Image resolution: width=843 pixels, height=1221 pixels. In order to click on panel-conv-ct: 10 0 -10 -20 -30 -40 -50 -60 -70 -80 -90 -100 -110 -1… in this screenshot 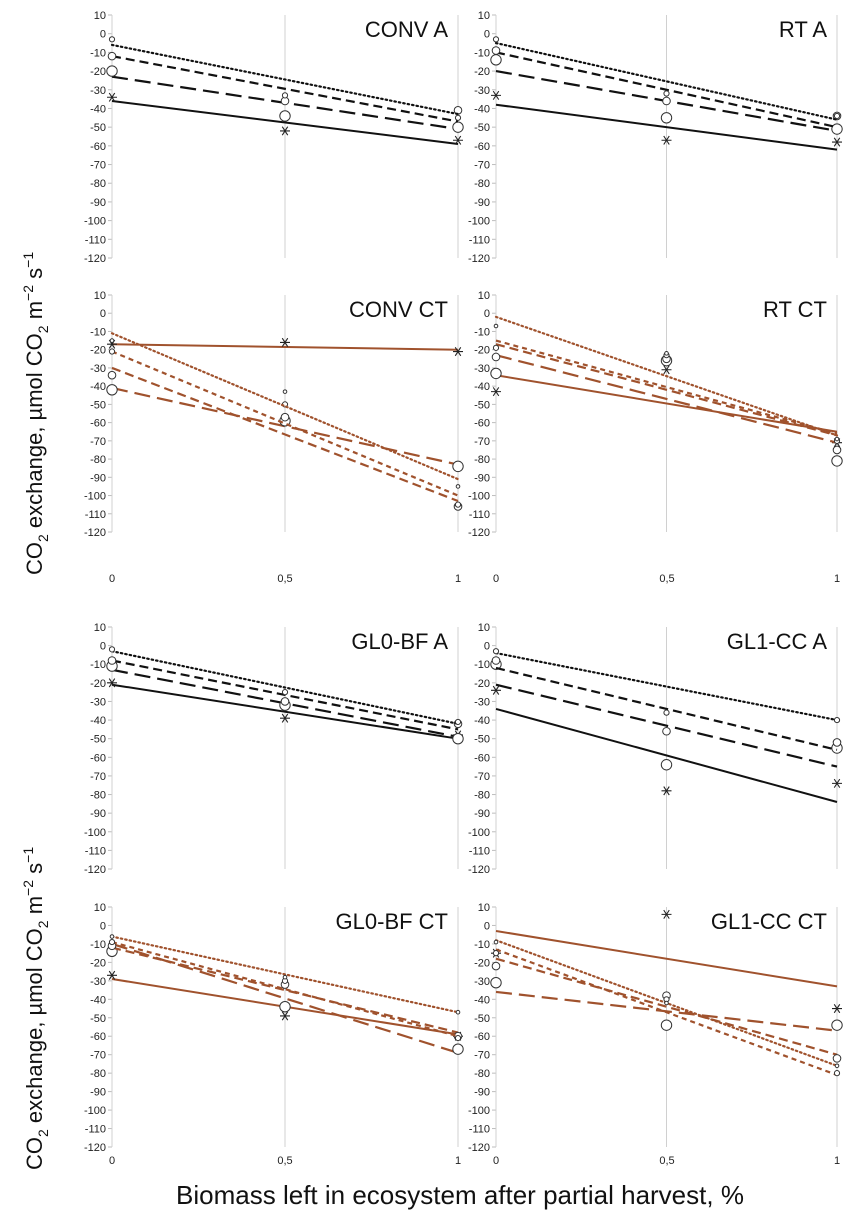, I will do `click(274, 414)`.